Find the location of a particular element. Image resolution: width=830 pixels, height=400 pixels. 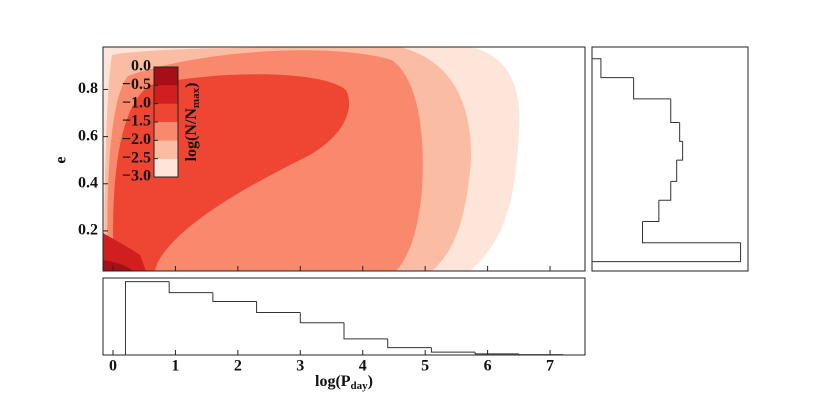

colorbar-label: log(N/Nmax) is located at coordinates (192, 122).